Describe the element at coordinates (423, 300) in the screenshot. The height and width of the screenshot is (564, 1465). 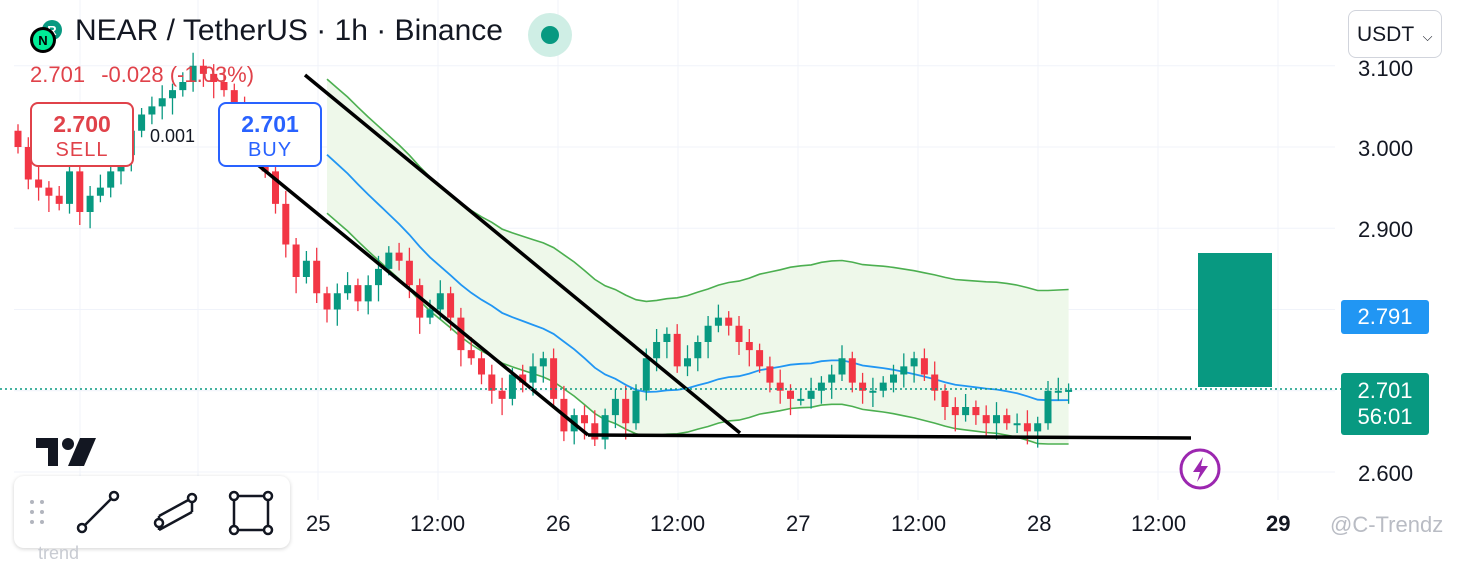
I see `channel-lower-trendline` at that location.